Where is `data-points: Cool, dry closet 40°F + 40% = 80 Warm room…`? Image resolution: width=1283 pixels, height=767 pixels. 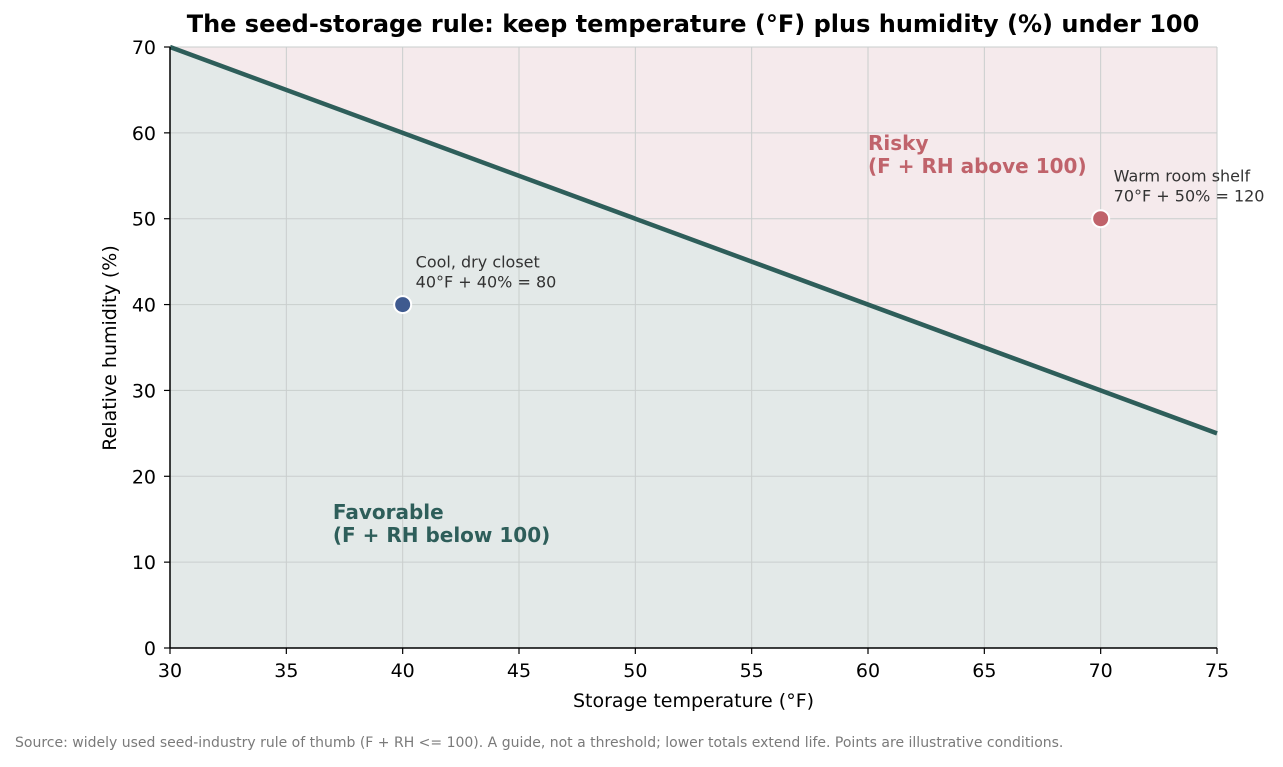
data-points: Cool, dry closet 40°F + 40% = 80 Warm room… is located at coordinates (829, 241).